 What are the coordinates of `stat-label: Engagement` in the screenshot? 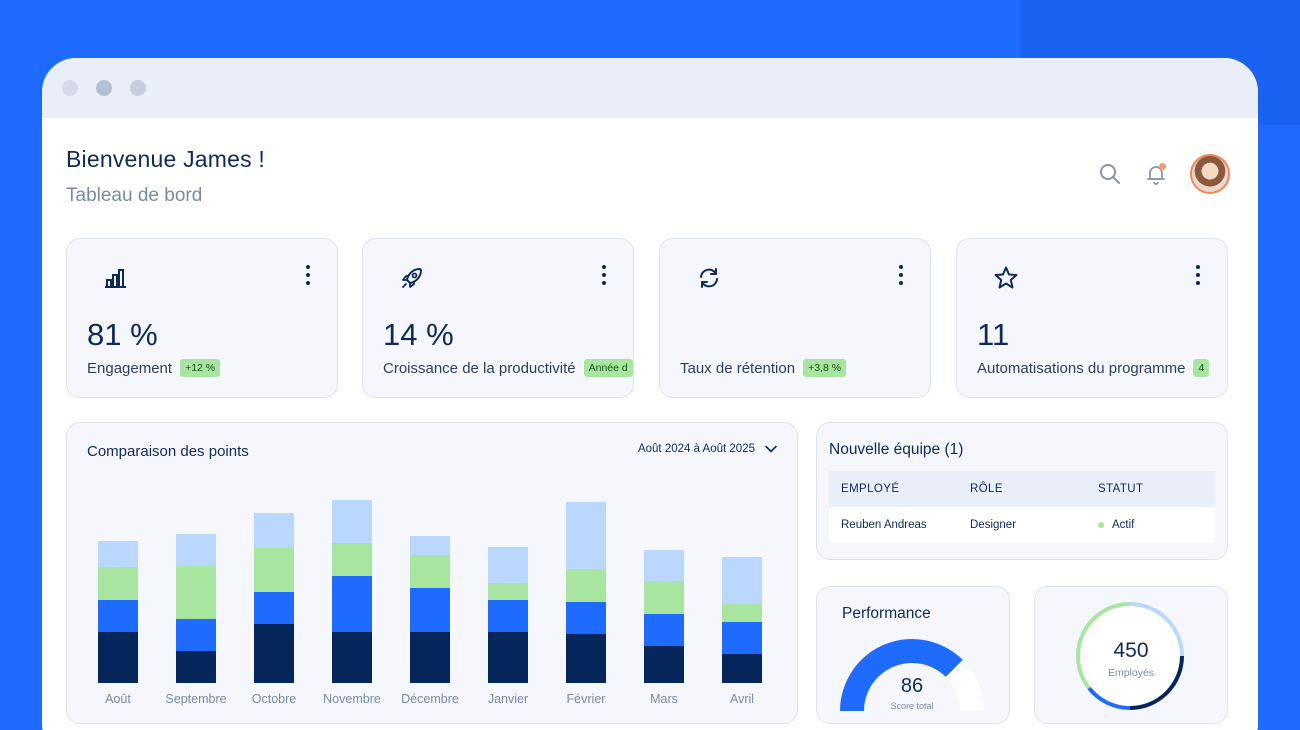 It's located at (130, 368).